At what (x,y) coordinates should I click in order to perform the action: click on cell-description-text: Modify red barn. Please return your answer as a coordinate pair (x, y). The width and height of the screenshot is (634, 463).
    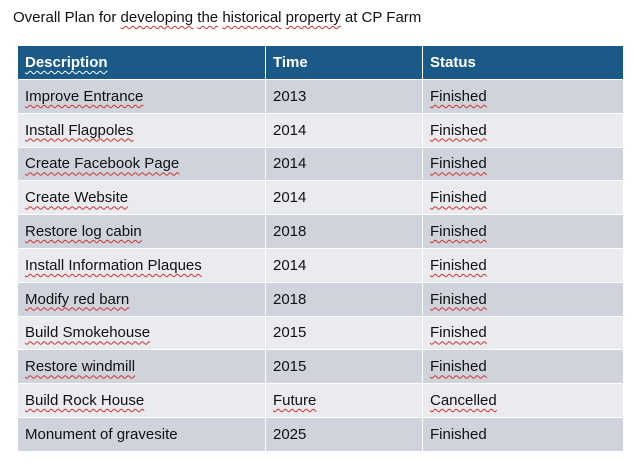
    Looking at the image, I should click on (77, 299).